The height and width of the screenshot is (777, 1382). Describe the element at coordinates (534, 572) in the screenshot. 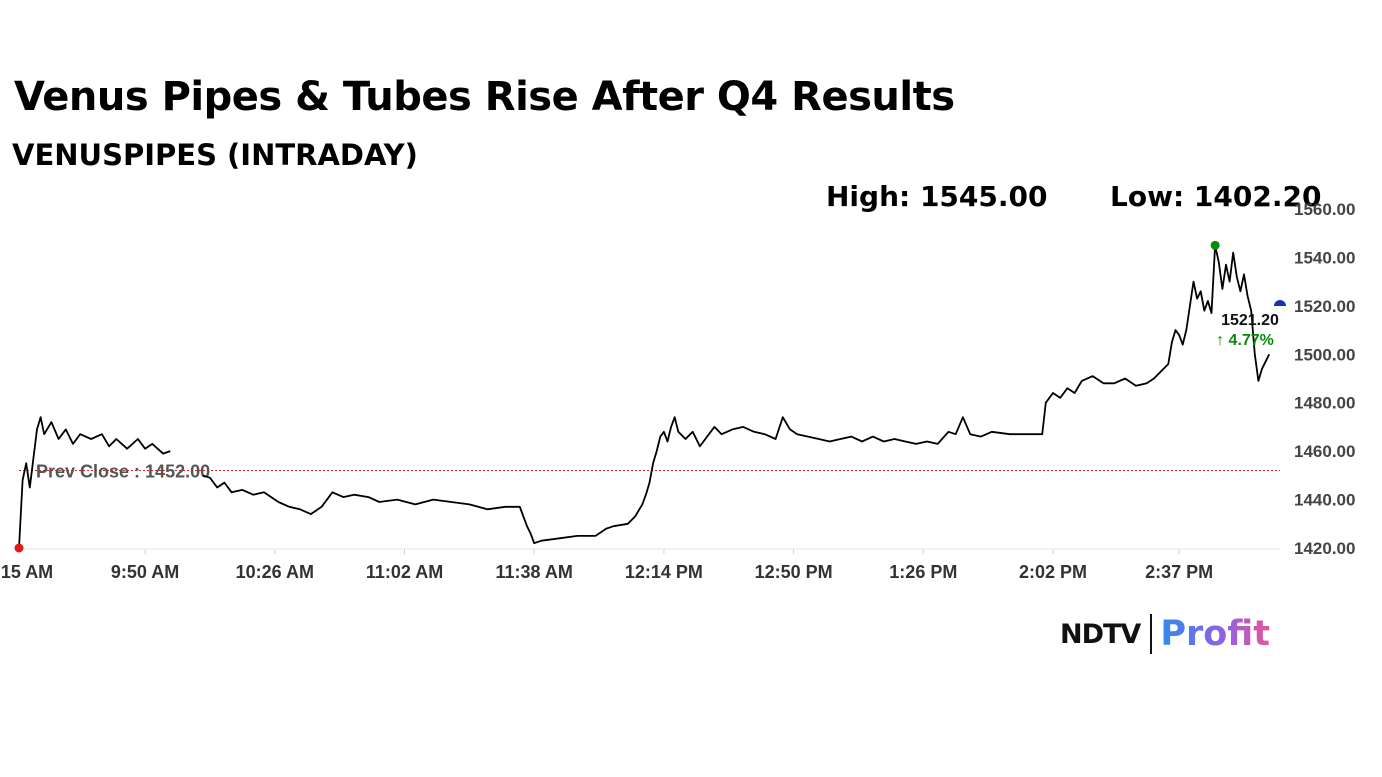

I see `x-tick-label: 11:38 AM` at that location.